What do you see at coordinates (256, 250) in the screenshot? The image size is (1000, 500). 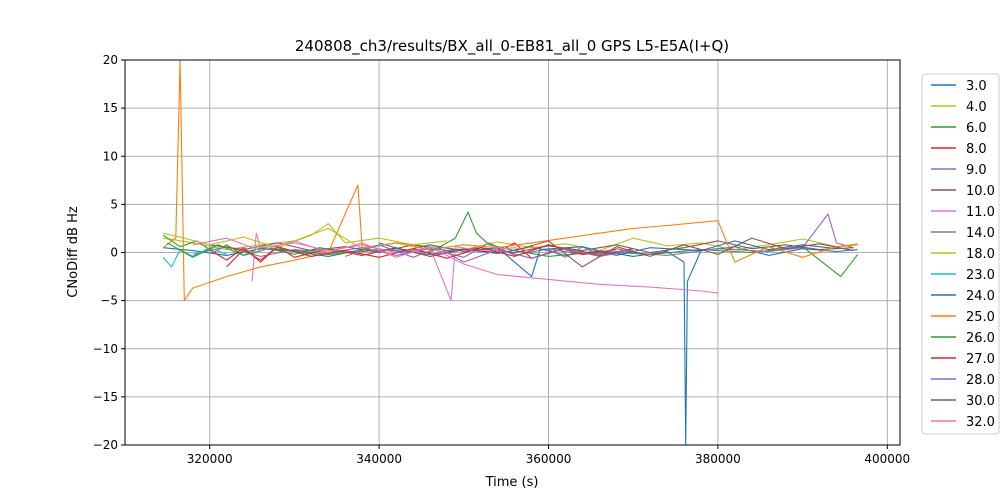 I see `series-line-26.0` at bounding box center [256, 250].